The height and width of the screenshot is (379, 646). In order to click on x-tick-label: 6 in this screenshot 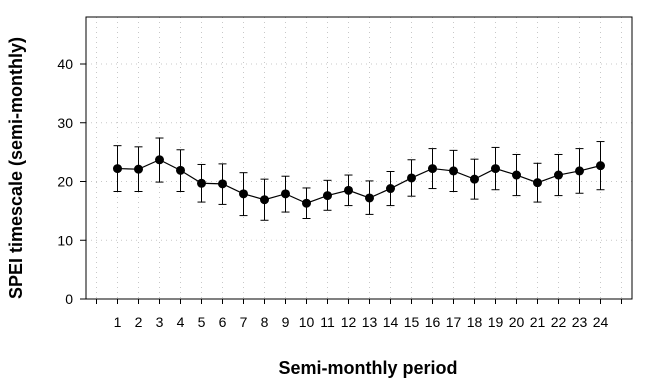, I will do `click(223, 322)`.